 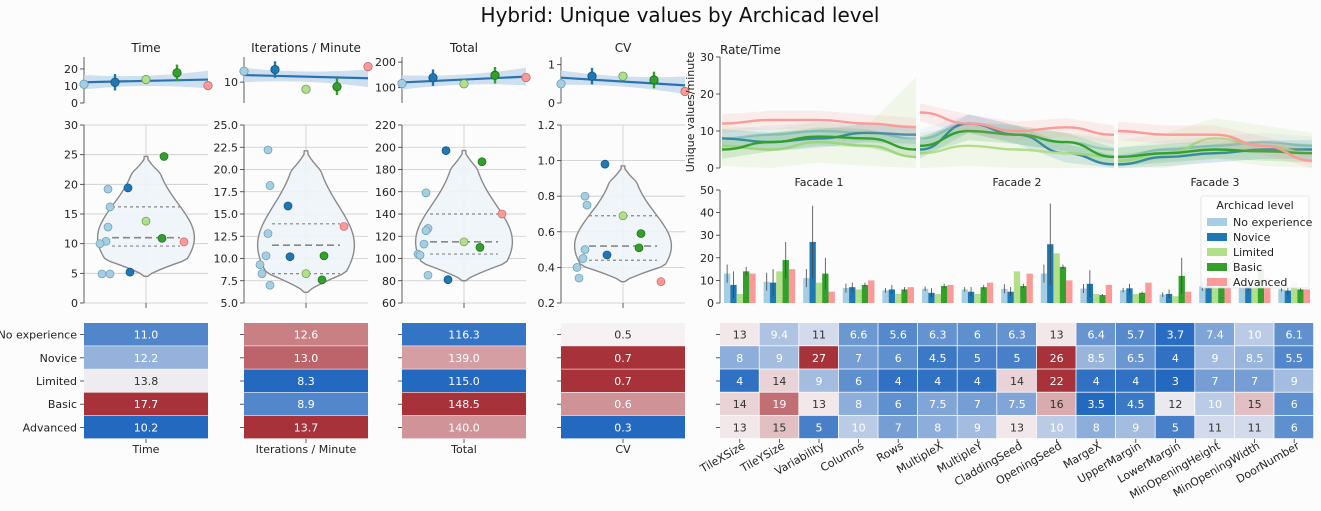 I want to click on param-heat-value: 5.6, so click(x=898, y=335).